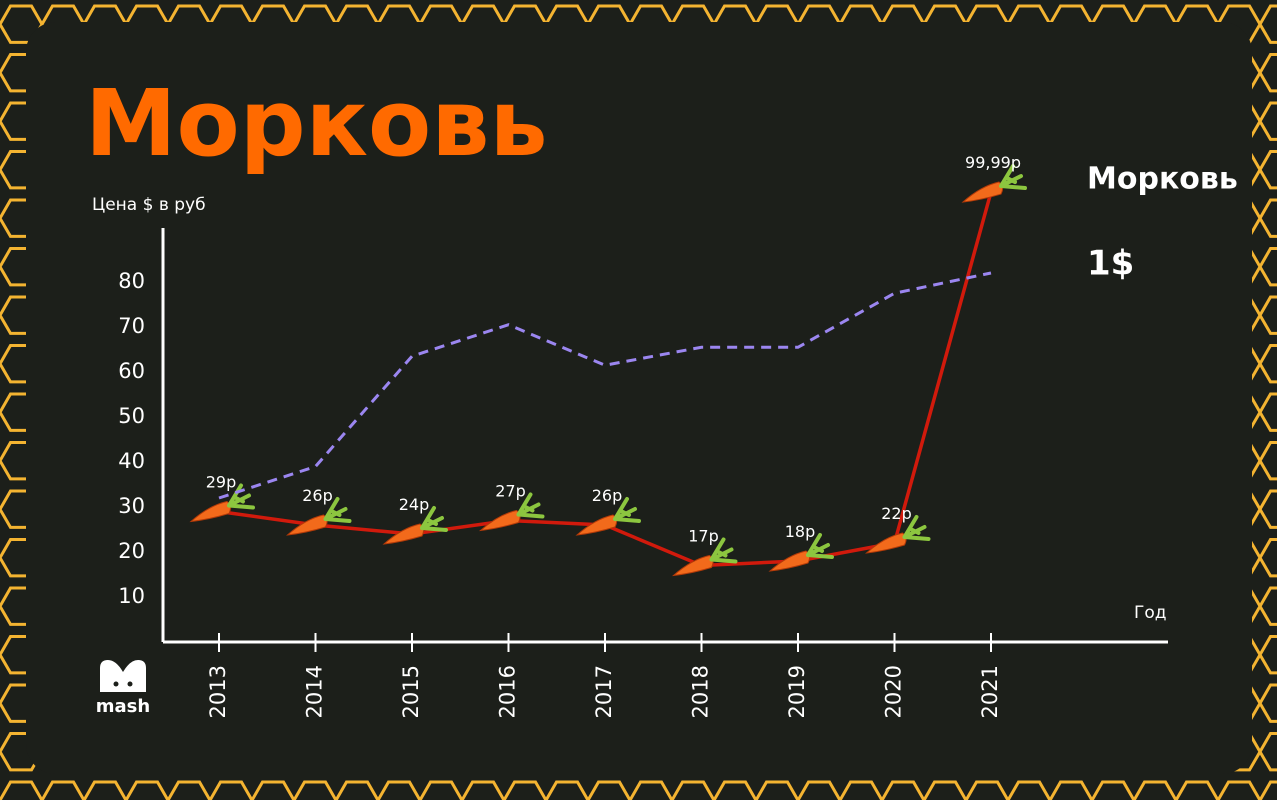  What do you see at coordinates (131, 596) in the screenshot?
I see `y-tick-label: 10` at bounding box center [131, 596].